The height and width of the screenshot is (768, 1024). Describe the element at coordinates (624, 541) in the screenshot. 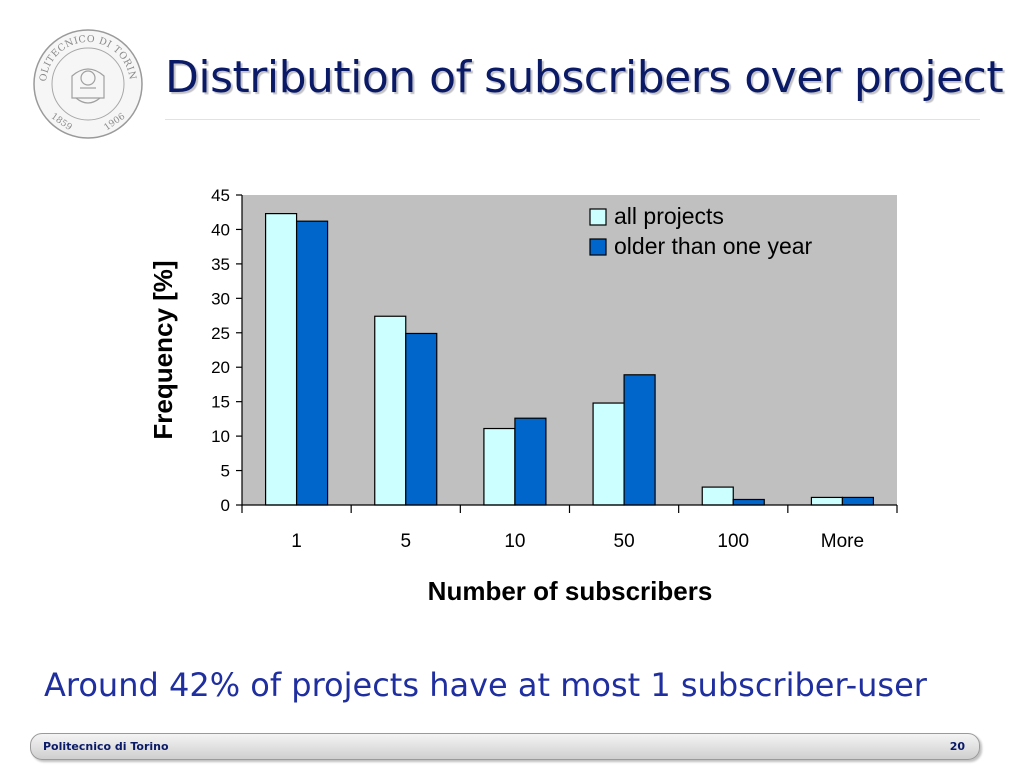

I see `x-tick-label: 50` at that location.